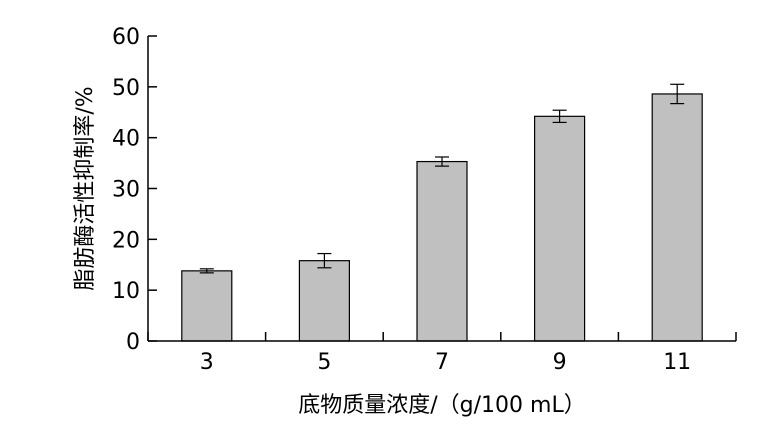  Describe the element at coordinates (126, 37) in the screenshot. I see `y-tick-label: 60` at that location.